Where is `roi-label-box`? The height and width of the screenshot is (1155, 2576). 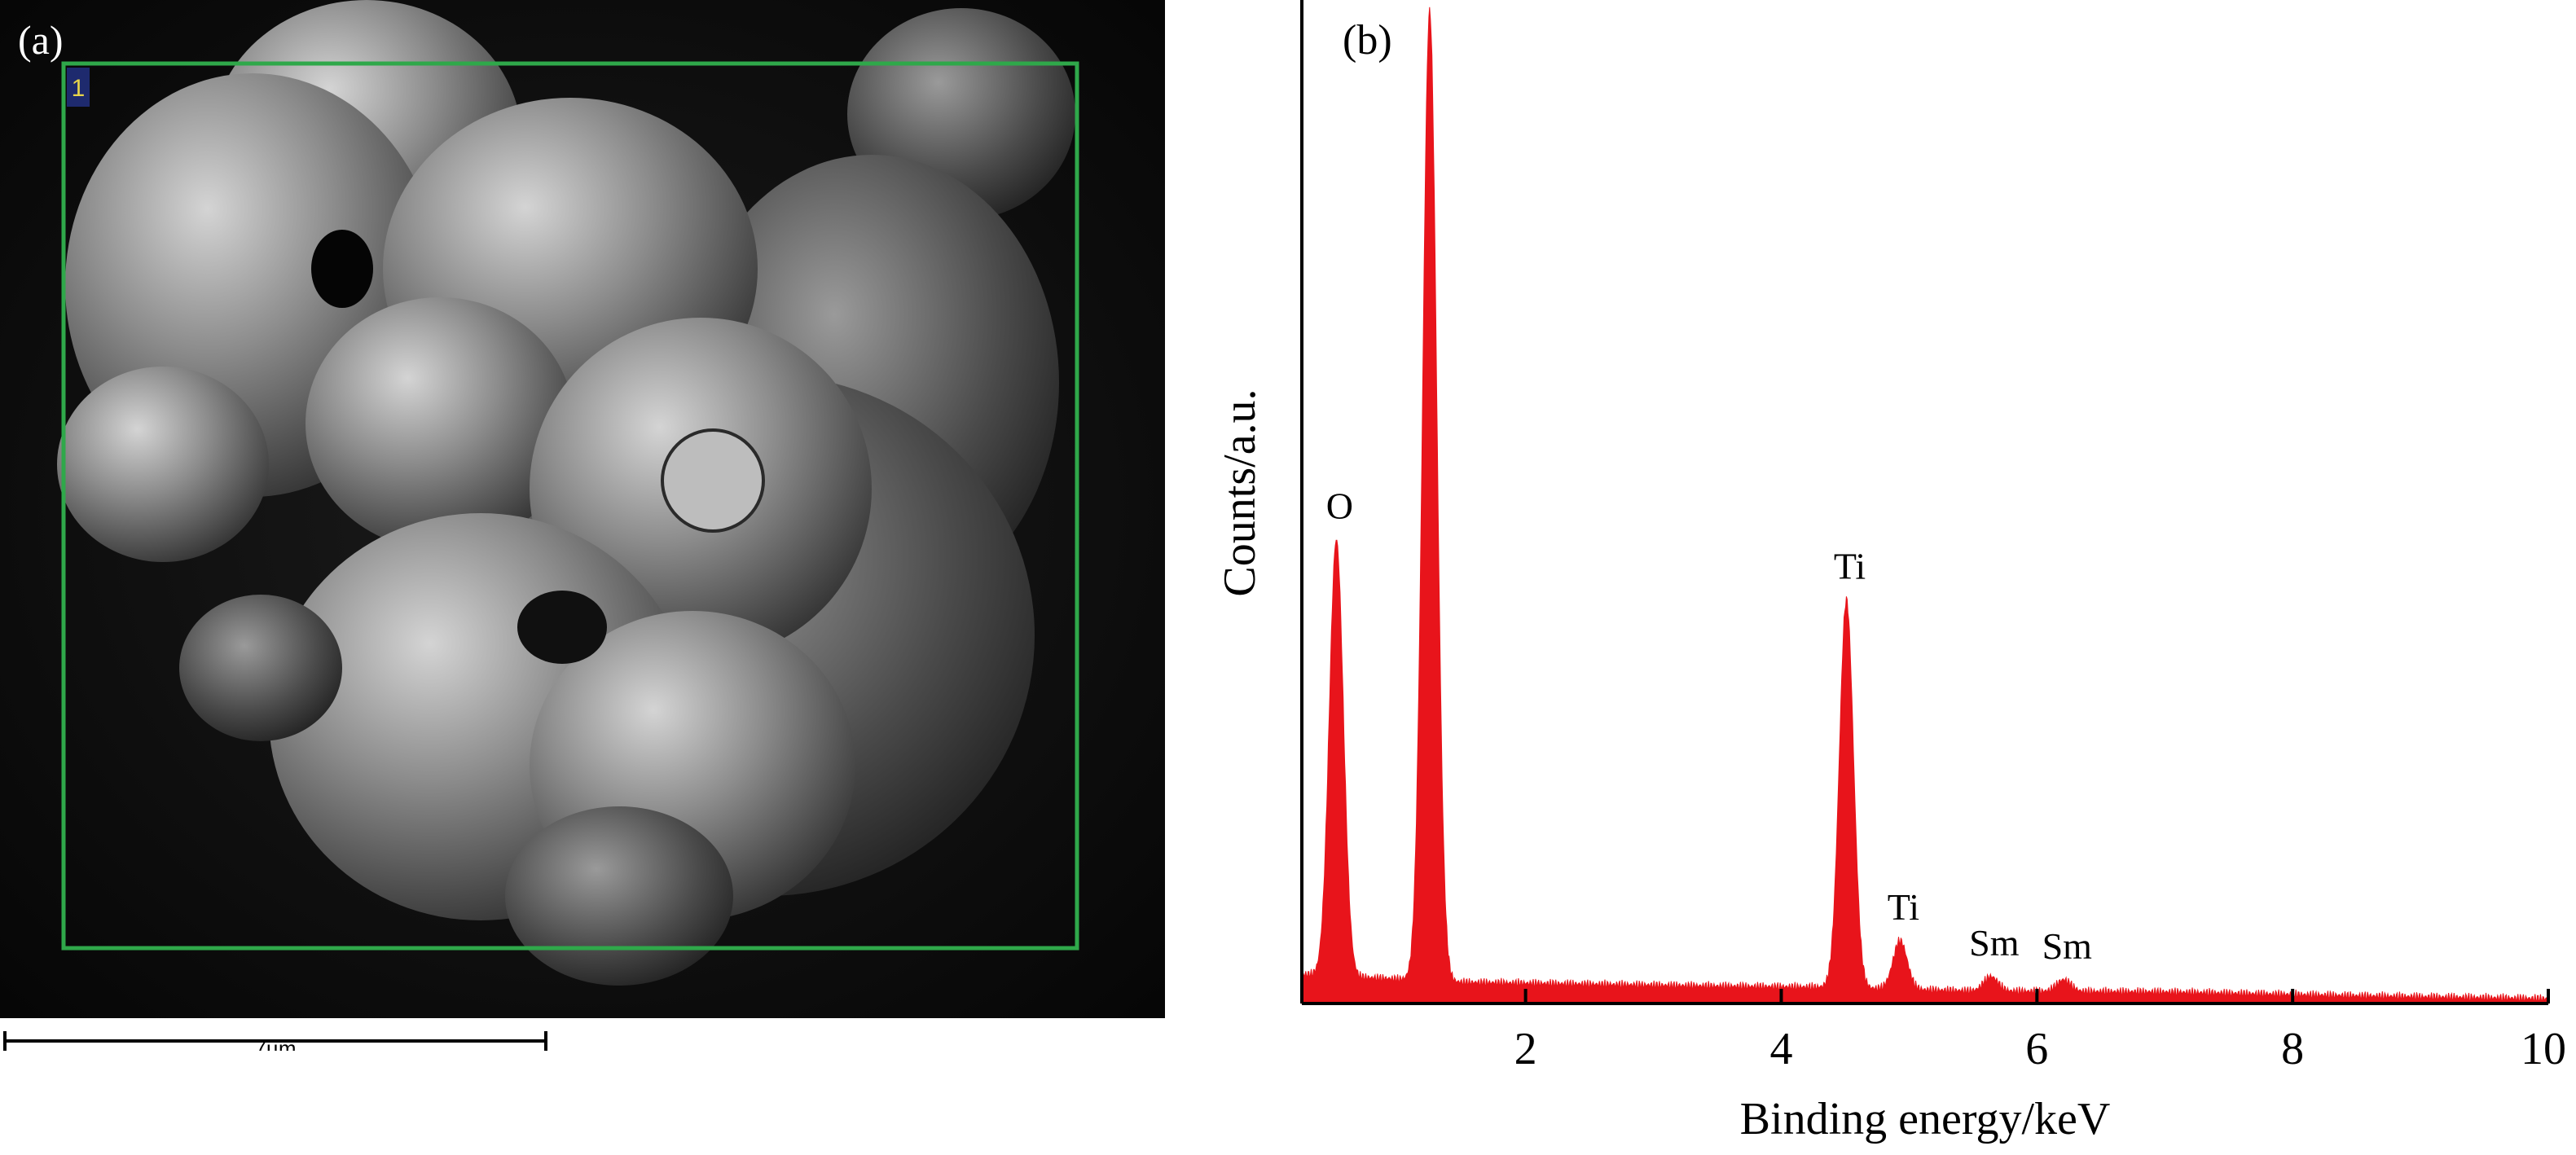
roi-label-box is located at coordinates (78, 87).